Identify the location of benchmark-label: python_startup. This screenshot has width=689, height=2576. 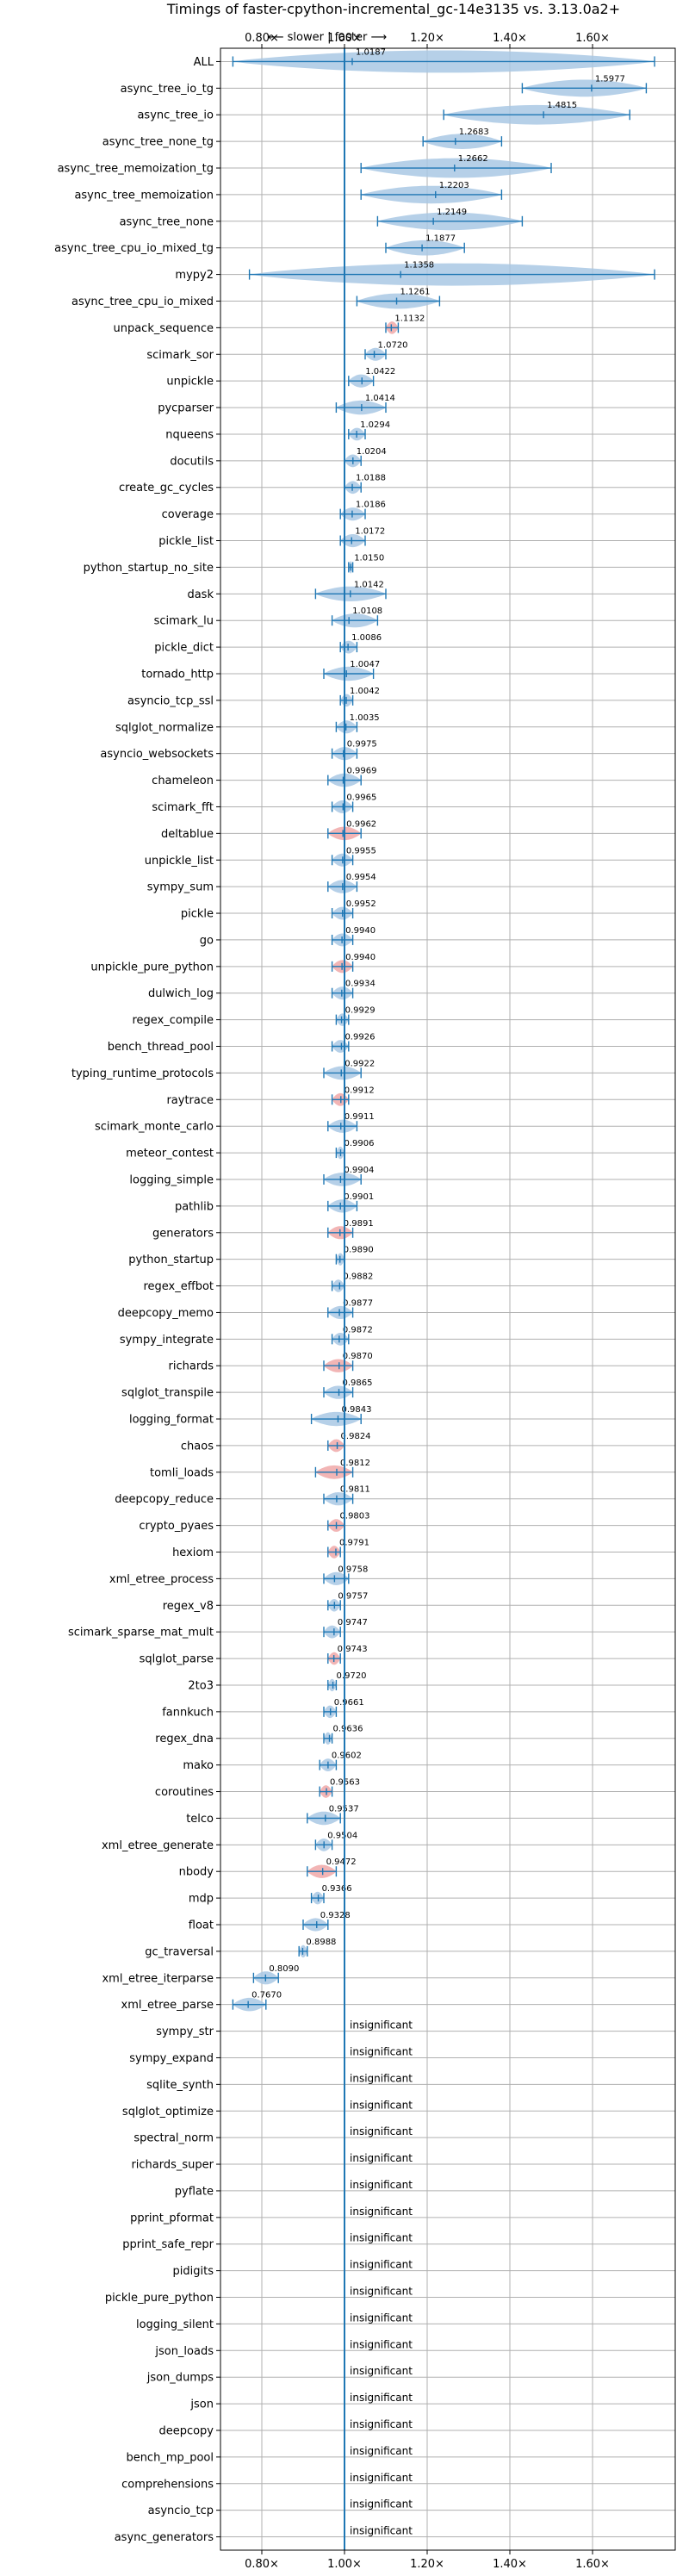
(171, 1260).